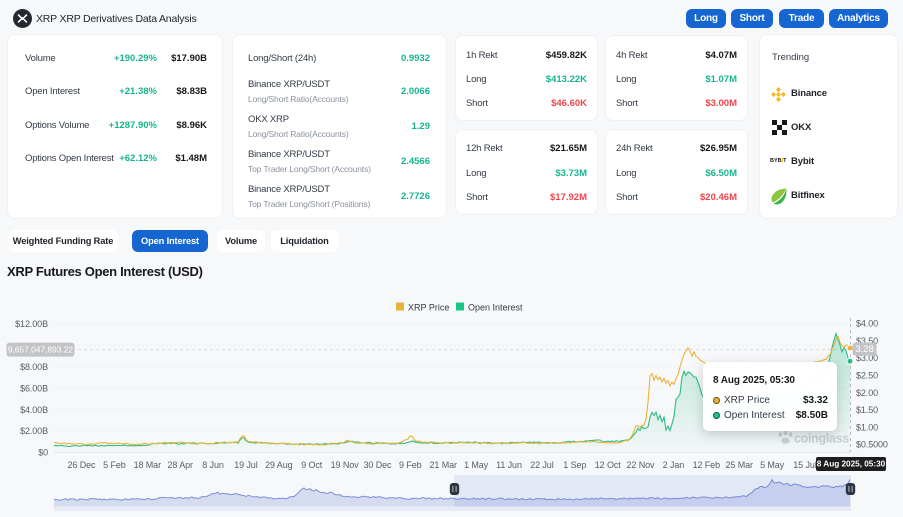 Image resolution: width=903 pixels, height=517 pixels. I want to click on svg-text: 12 Feb, so click(707, 465).